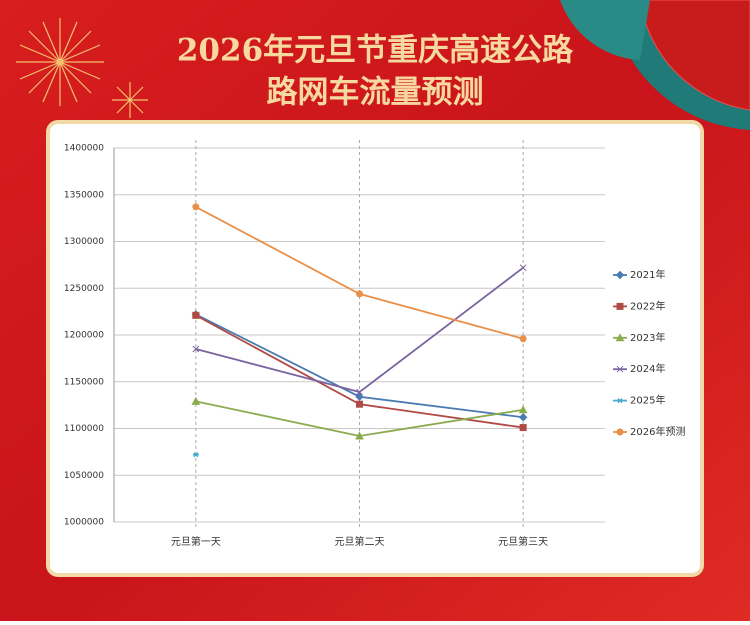 Image resolution: width=750 pixels, height=625 pixels. Describe the element at coordinates (84, 242) in the screenshot. I see `y-tick-label: 1300000` at that location.